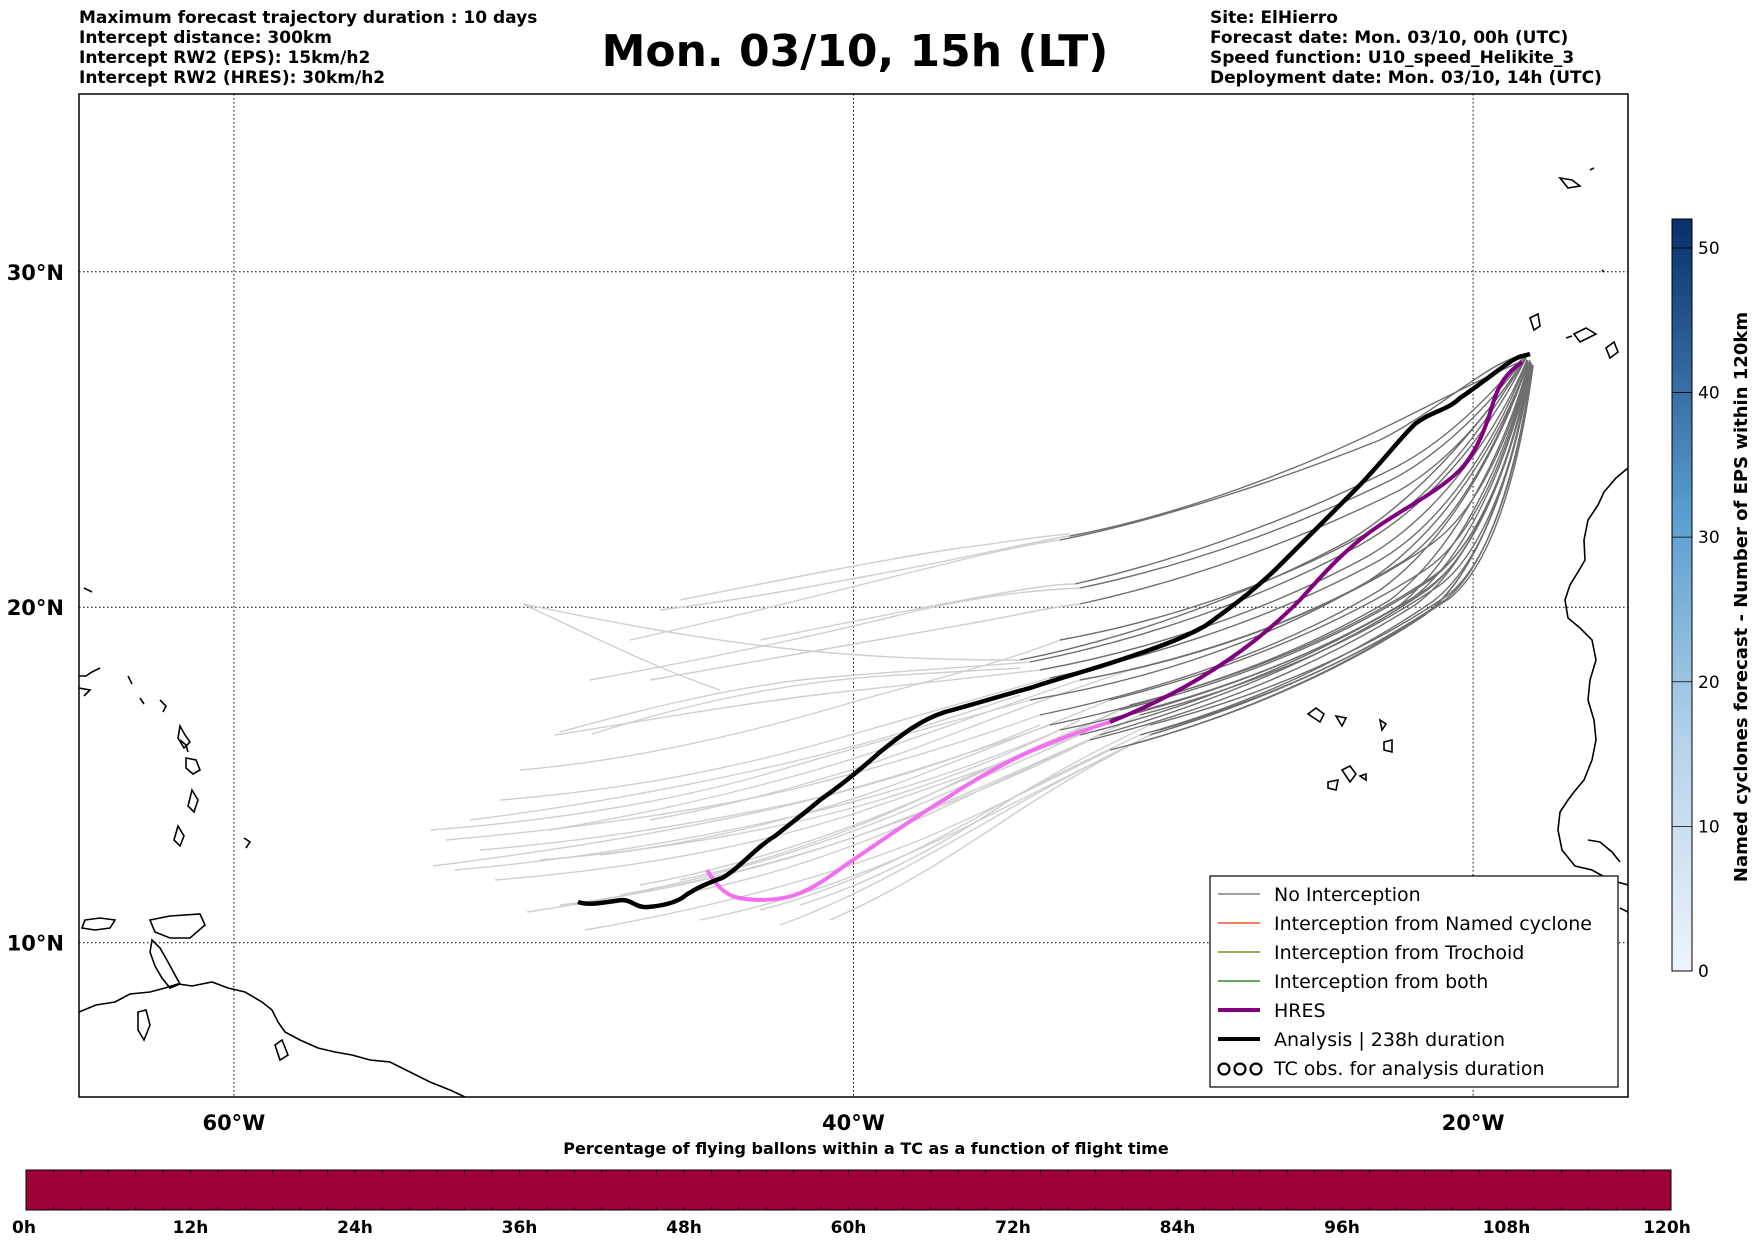 This screenshot has height=1241, width=1752. I want to click on header-right-line: Deployment date: Mon. 03/10, 14h (UTC), so click(1406, 78).